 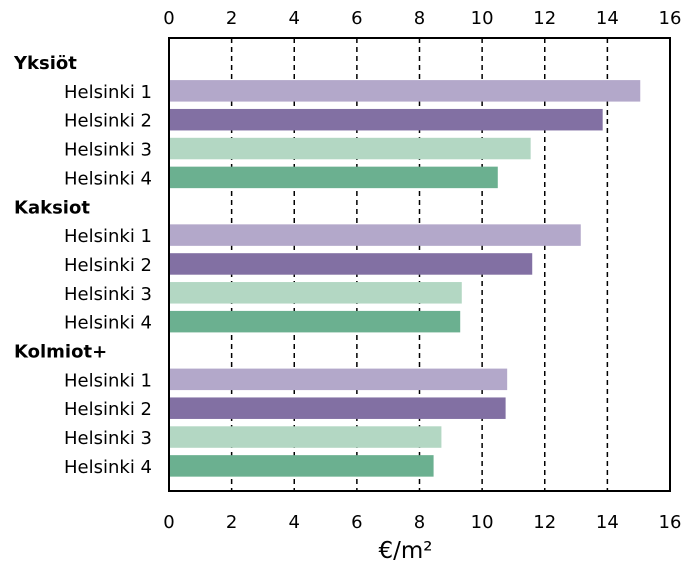 What do you see at coordinates (544, 522) in the screenshot?
I see `x-tick-label-bottom: 12` at bounding box center [544, 522].